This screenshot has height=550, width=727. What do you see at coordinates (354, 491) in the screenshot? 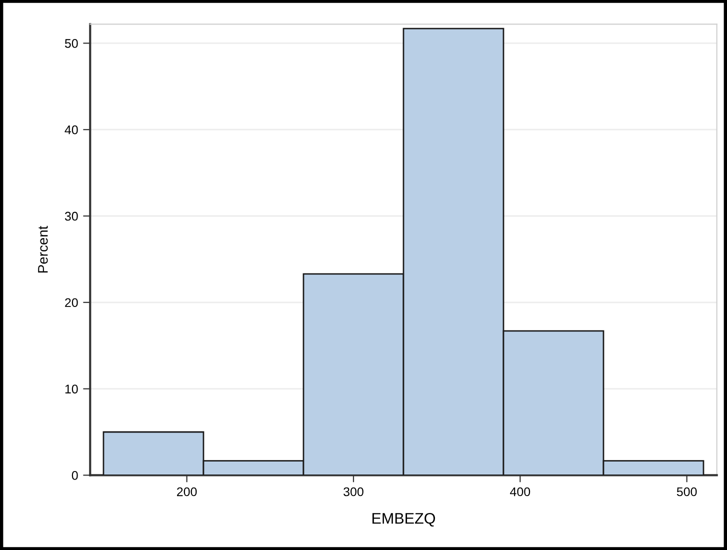
I see `x-tick-label: 300` at bounding box center [354, 491].